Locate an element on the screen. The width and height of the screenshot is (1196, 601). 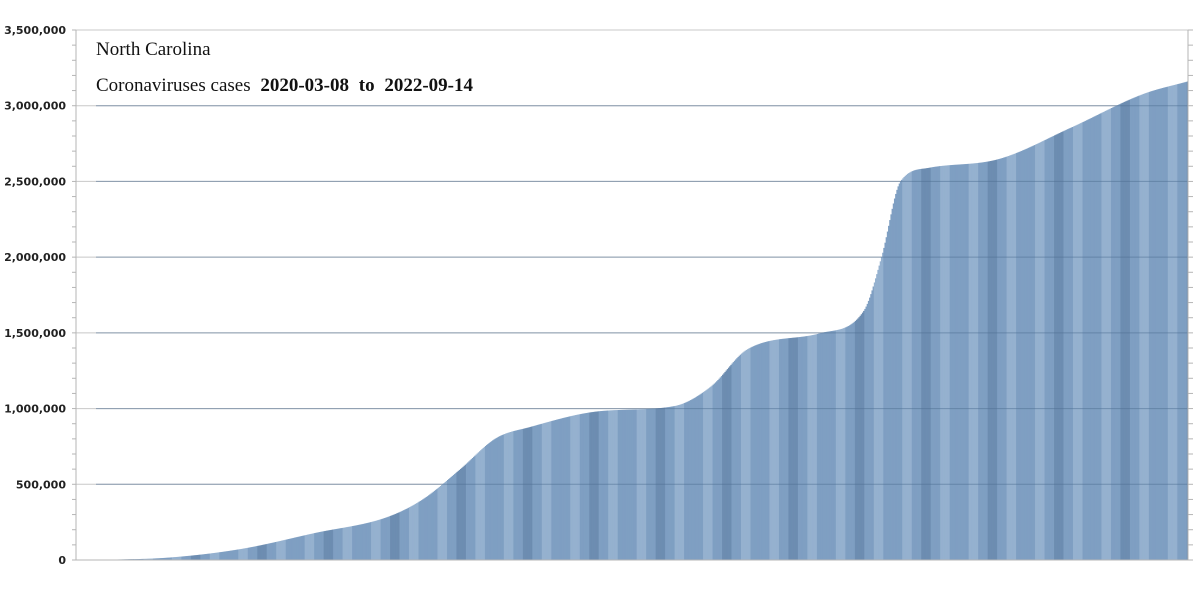
title-to-word: to is located at coordinates (367, 85).